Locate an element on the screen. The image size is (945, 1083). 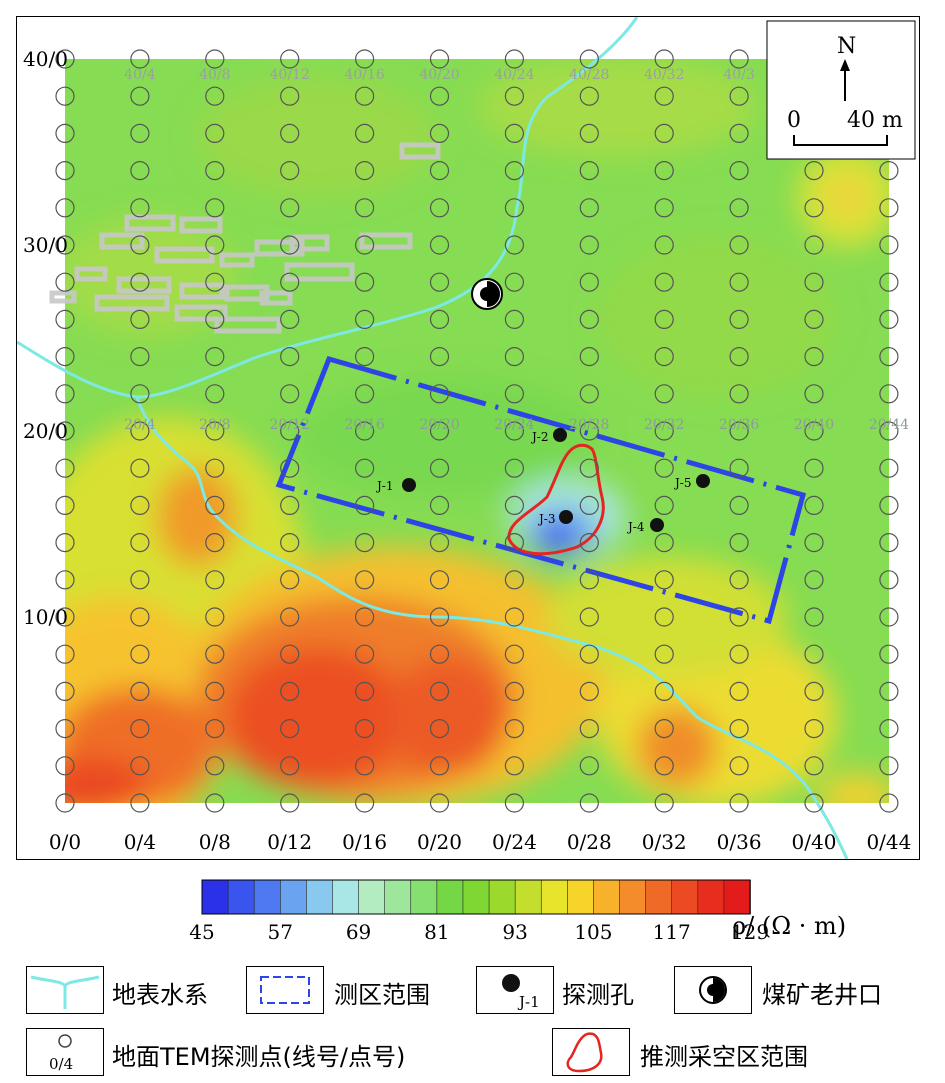
line40-point-label: 40/3 is located at coordinates (738, 75).